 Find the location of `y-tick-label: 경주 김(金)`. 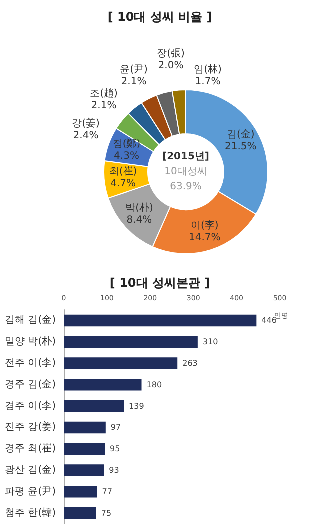

y-tick-label: 경주 김(金) is located at coordinates (30, 384).